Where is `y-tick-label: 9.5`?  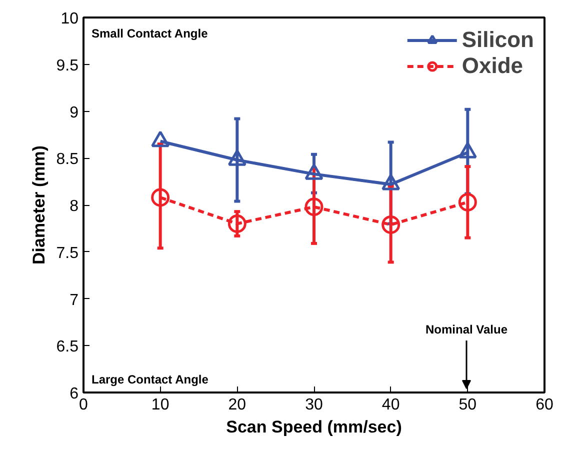
y-tick-label: 9.5 is located at coordinates (67, 65).